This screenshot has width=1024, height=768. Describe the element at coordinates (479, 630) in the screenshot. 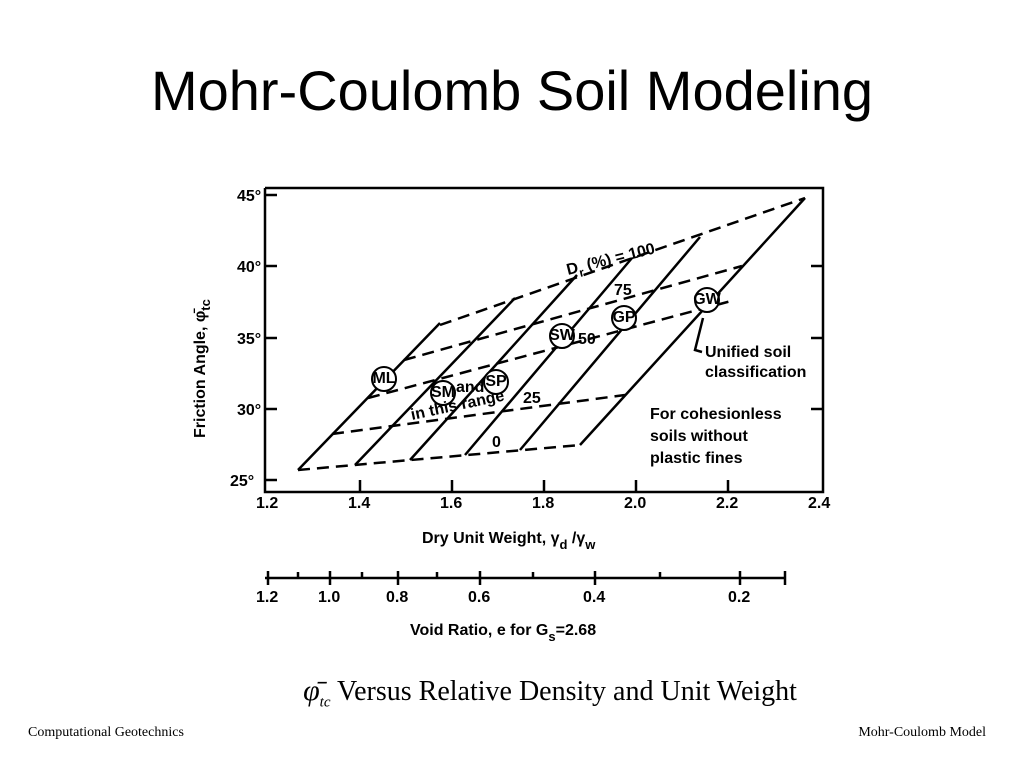

I see `text-part: Void Ratio, e for G` at that location.